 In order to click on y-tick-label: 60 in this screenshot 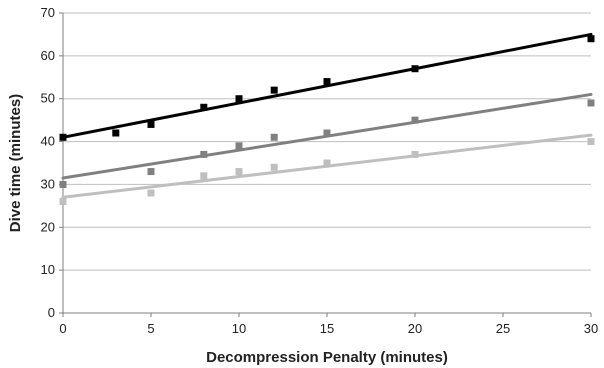, I will do `click(48, 55)`.